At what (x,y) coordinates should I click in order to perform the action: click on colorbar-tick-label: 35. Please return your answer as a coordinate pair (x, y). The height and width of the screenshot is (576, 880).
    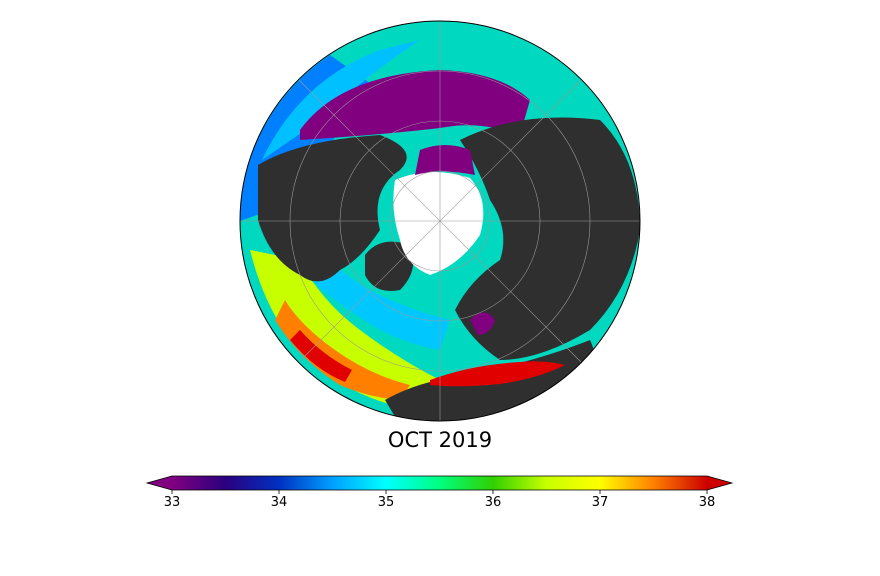
    Looking at the image, I should click on (386, 502).